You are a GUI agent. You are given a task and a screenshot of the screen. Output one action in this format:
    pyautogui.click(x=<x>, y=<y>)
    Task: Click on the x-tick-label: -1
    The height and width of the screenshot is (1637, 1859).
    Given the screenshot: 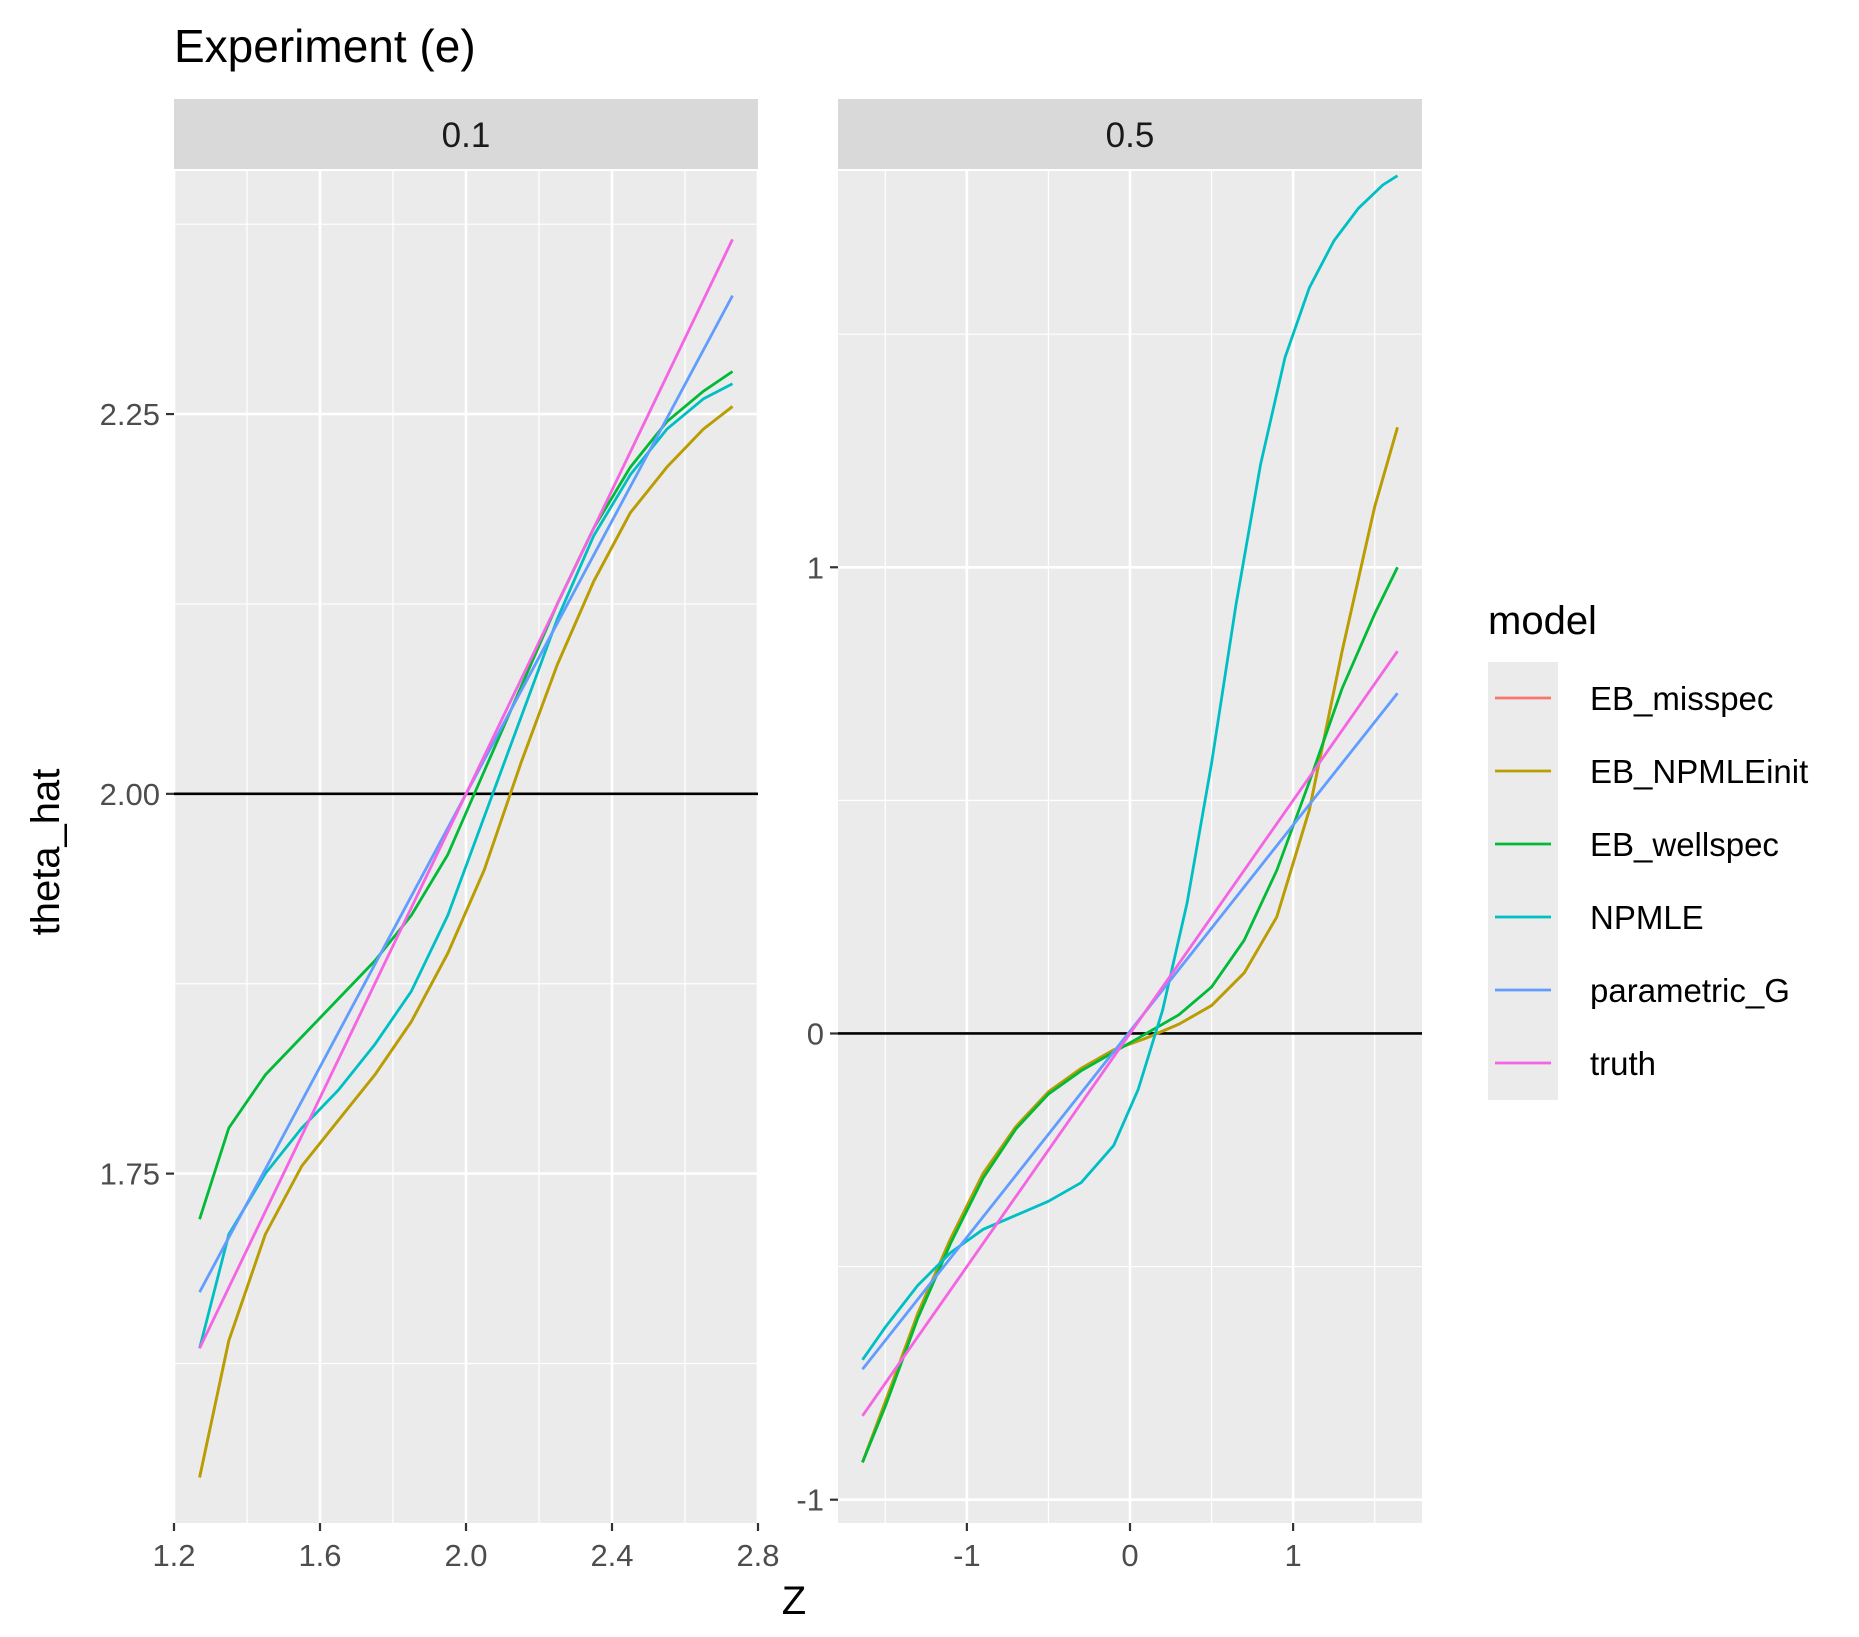 What is the action you would take?
    pyautogui.click(x=967, y=1555)
    